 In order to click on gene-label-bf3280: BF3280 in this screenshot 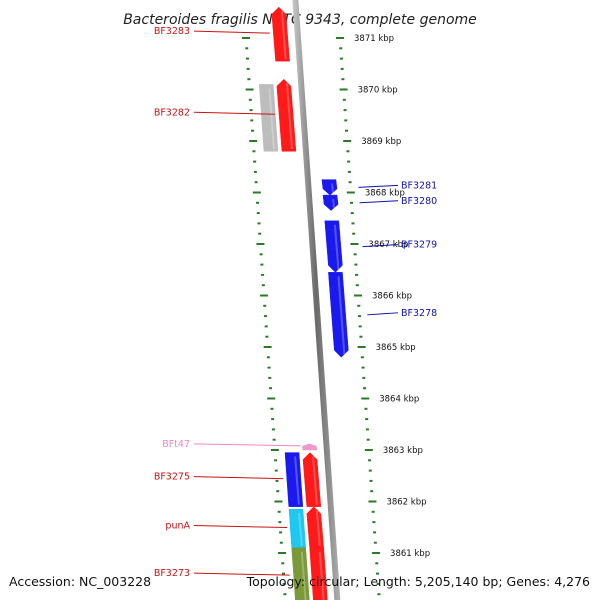, I will do `click(419, 201)`.